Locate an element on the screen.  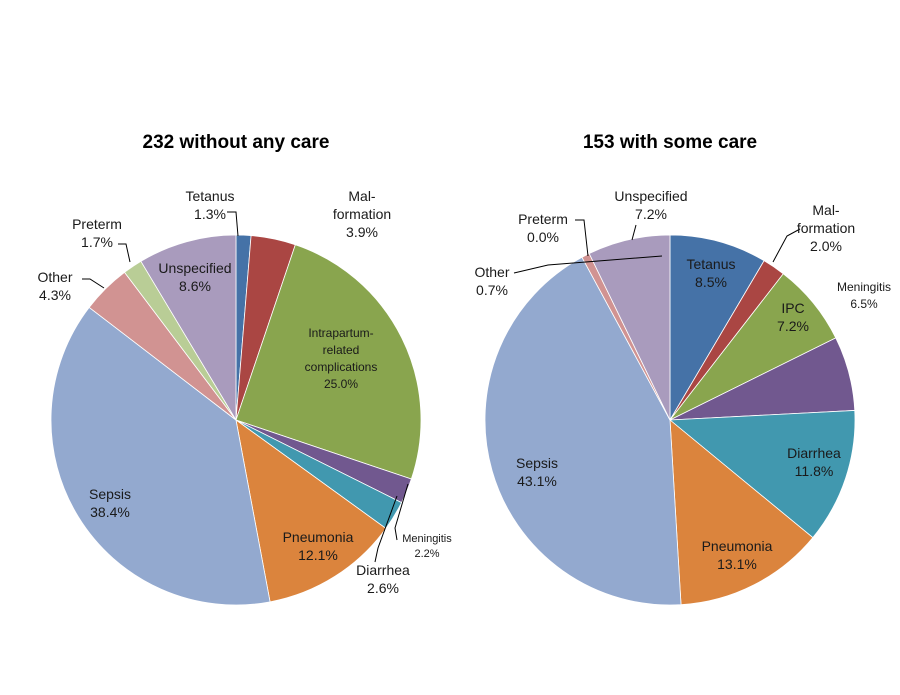
slice-label-line: related is located at coordinates (341, 350).